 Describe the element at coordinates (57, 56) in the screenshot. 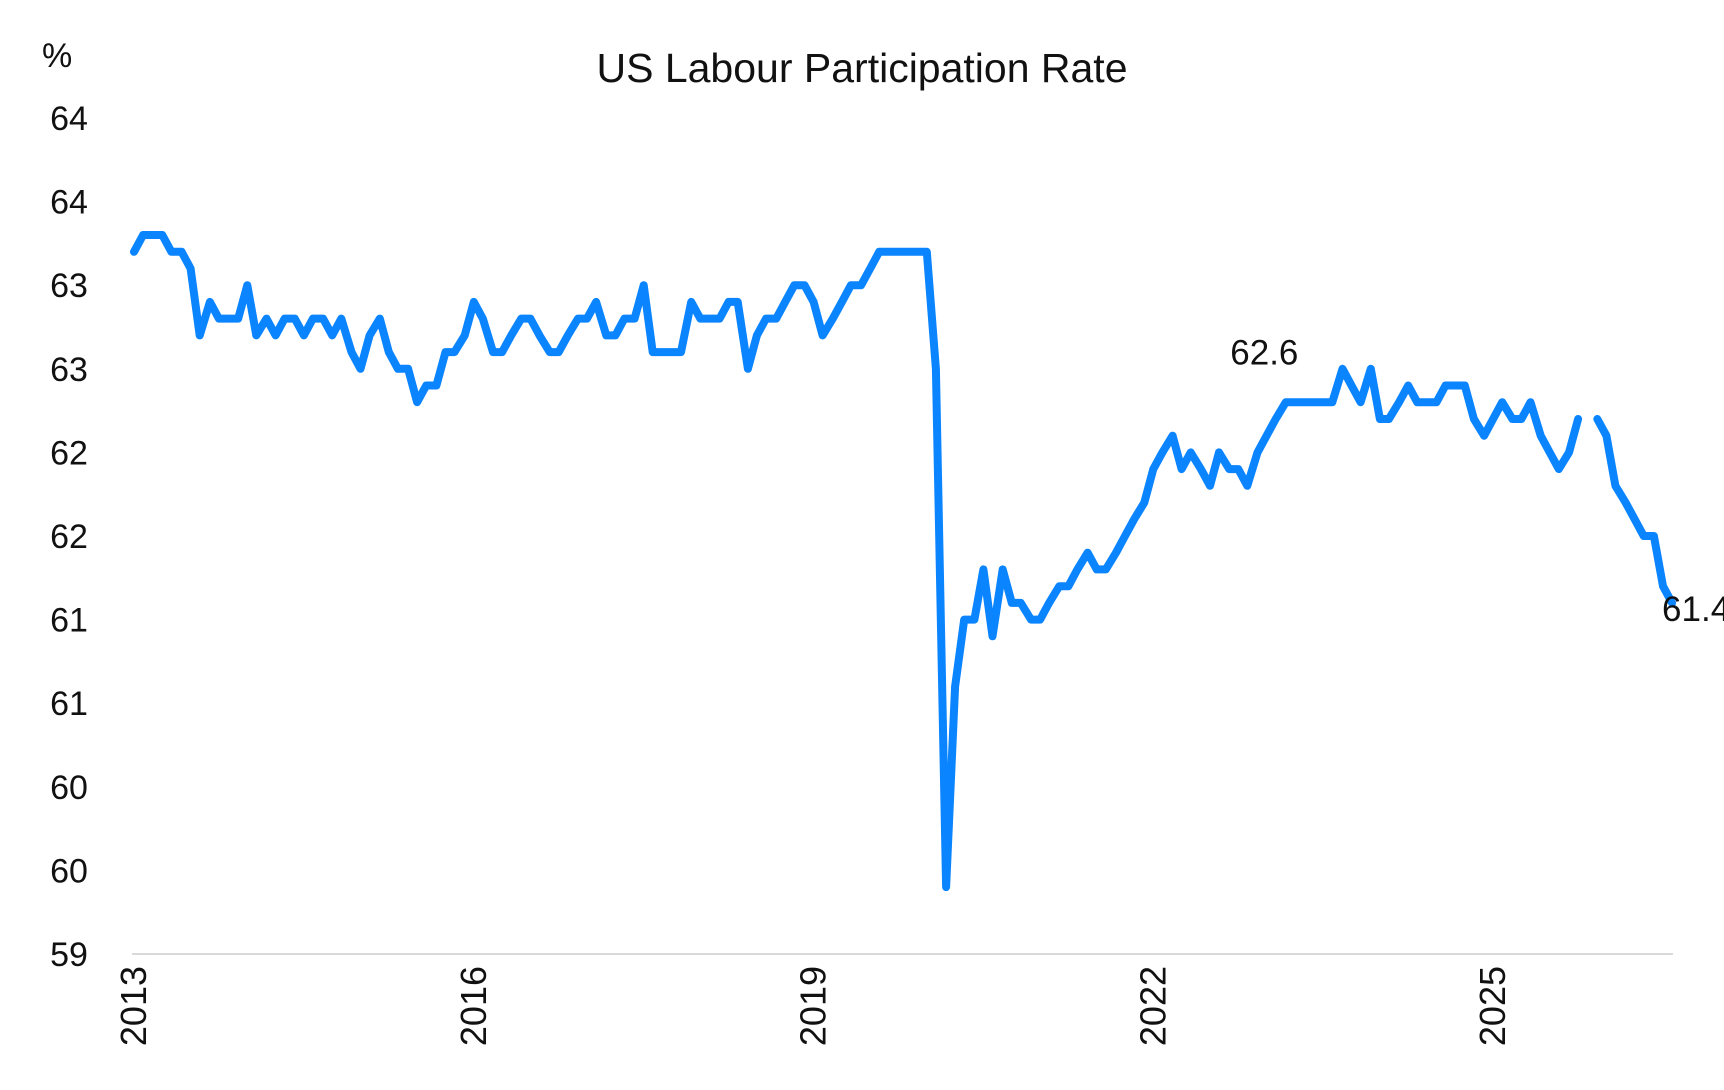

I see `y-unit-label: %` at that location.